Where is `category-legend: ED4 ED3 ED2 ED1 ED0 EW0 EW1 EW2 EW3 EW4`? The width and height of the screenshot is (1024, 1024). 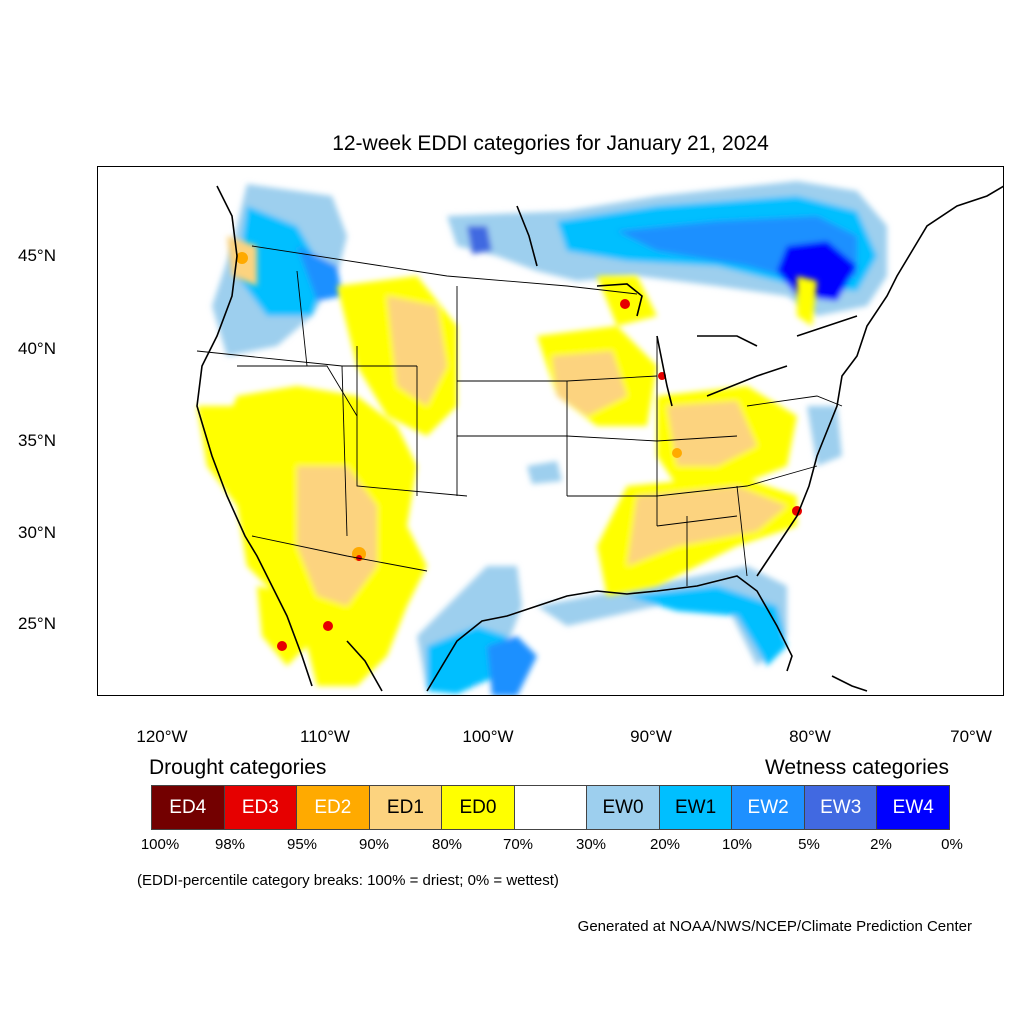
category-legend: ED4 ED3 ED2 ED1 ED0 EW0 EW1 EW2 EW3 EW4 is located at coordinates (551, 807).